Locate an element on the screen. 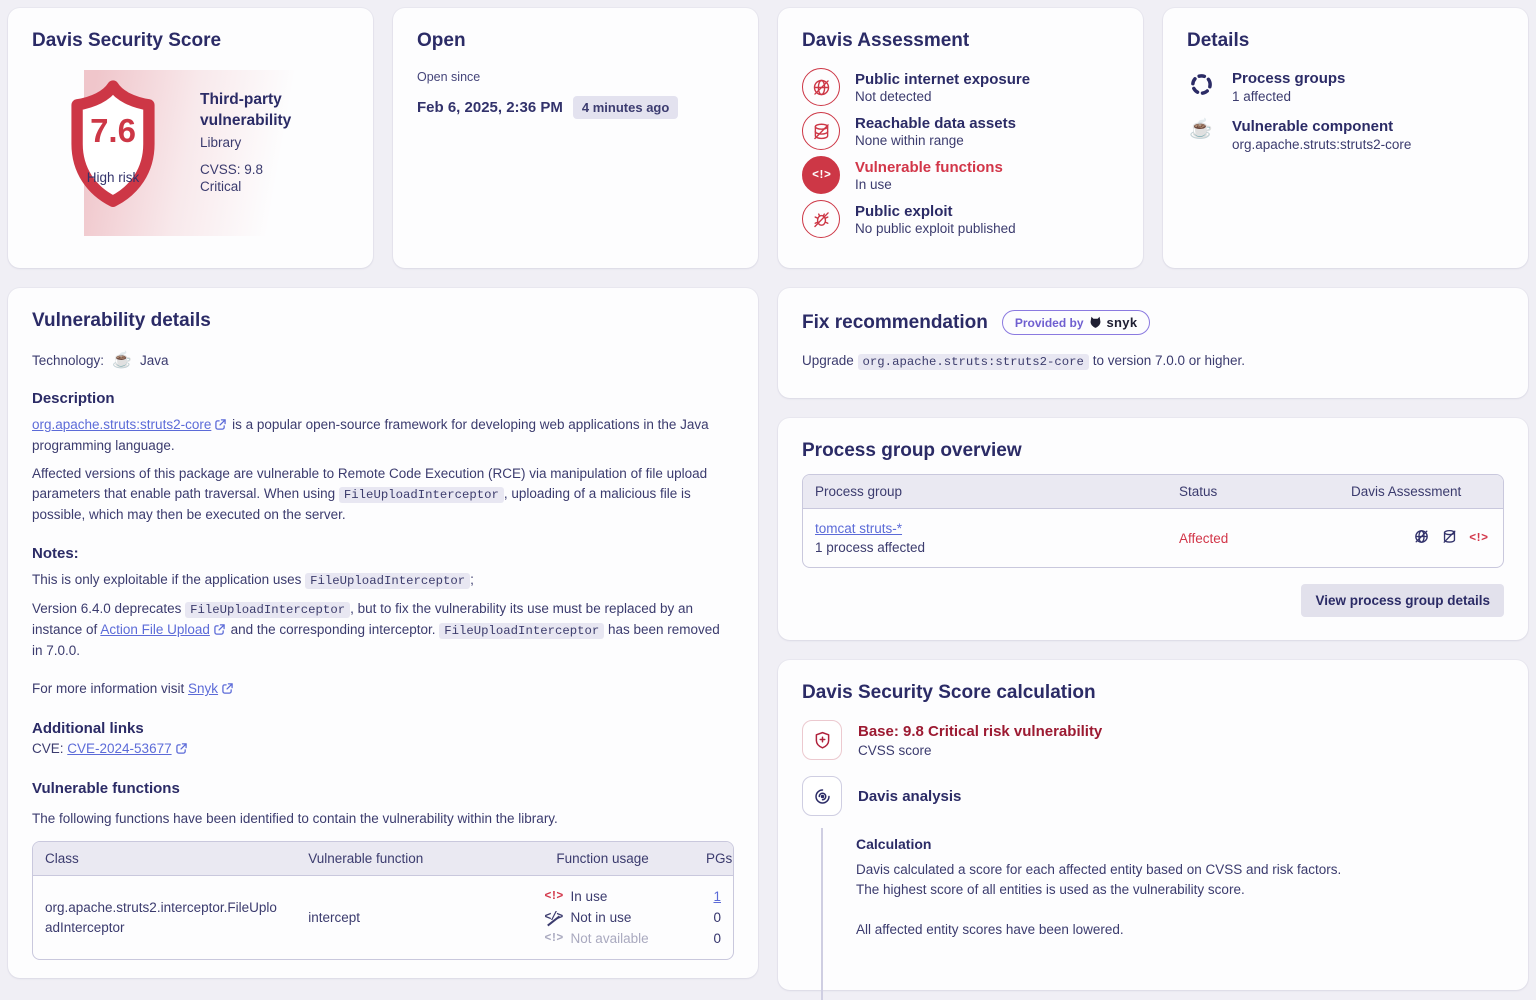 The height and width of the screenshot is (1000, 1536). pg-count-link: 1 is located at coordinates (717, 896).